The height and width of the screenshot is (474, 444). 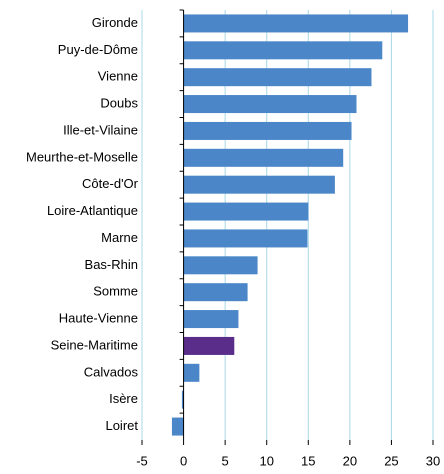 What do you see at coordinates (115, 22) in the screenshot?
I see `y-tick-label: Gironde` at bounding box center [115, 22].